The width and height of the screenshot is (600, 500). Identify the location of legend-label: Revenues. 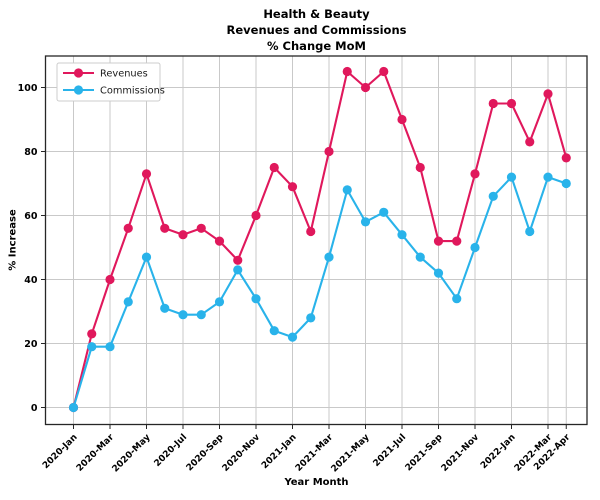
(124, 74).